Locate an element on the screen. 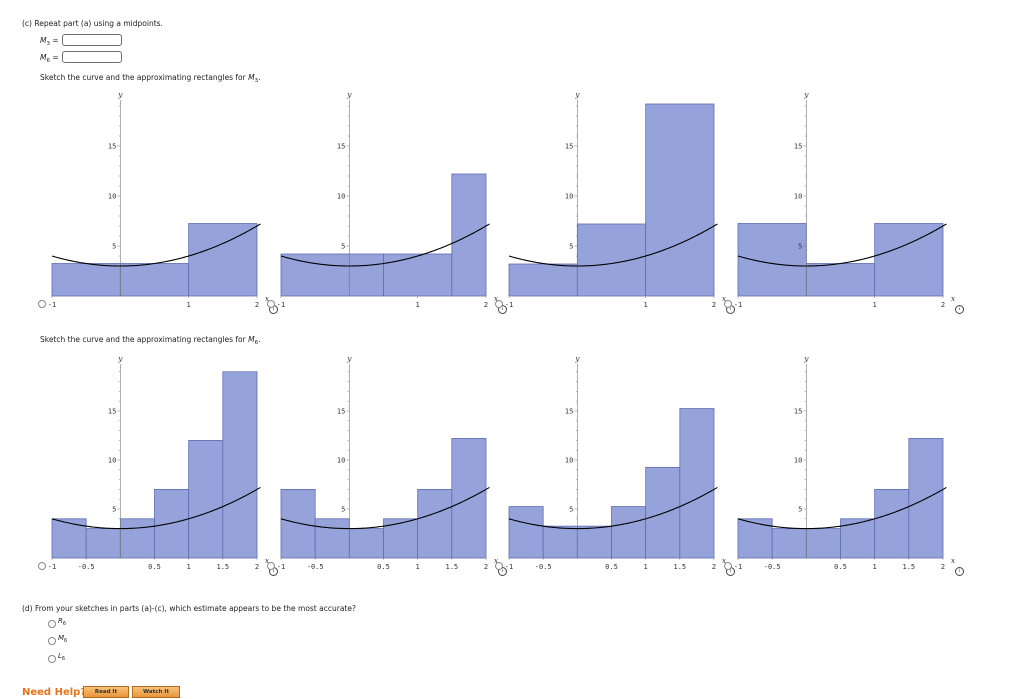 The image size is (1024, 699). m3-label: M3 = is located at coordinates (49, 41).